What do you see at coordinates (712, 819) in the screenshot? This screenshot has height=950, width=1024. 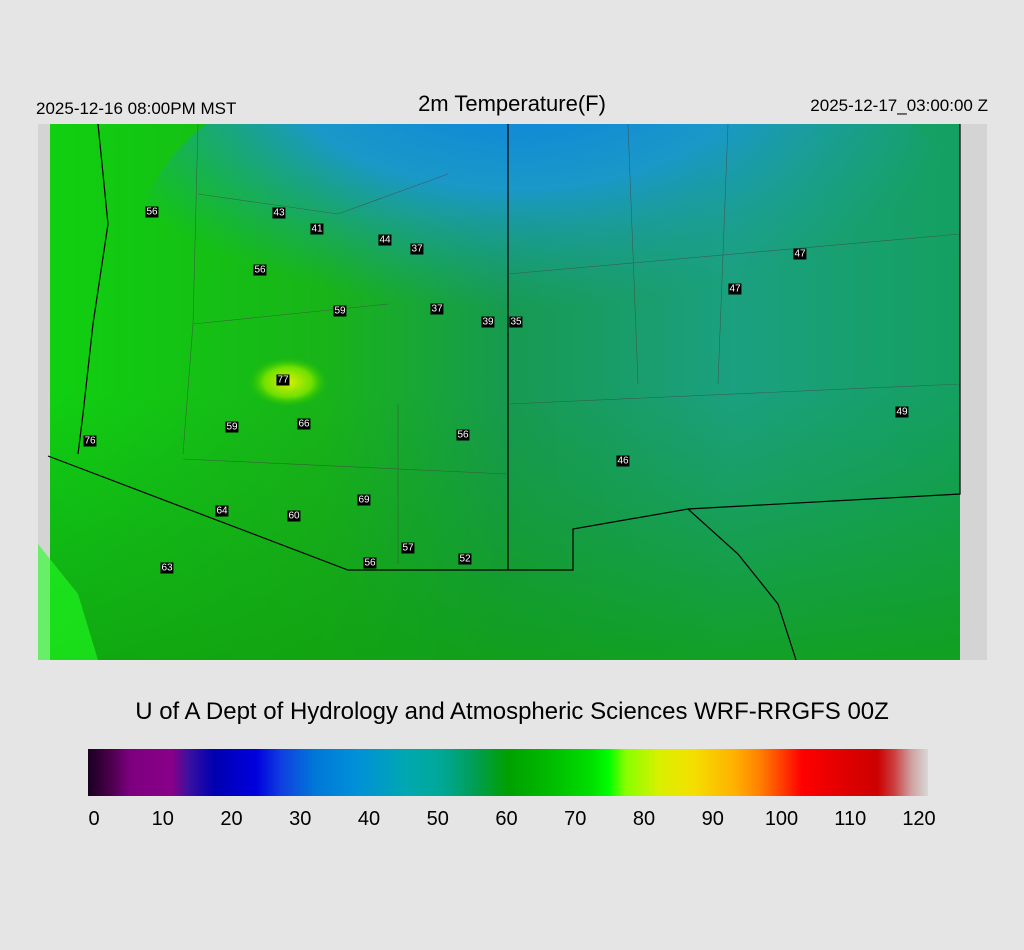 I see `colorbar-tick-label: 90` at bounding box center [712, 819].